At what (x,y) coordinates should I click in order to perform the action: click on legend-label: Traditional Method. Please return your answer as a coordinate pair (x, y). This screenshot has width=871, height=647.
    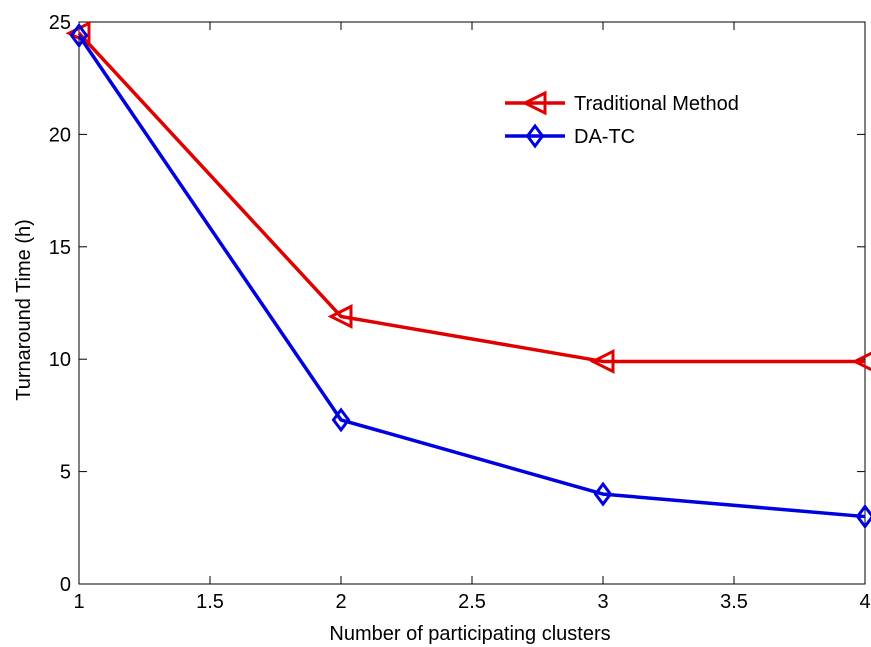
    Looking at the image, I should click on (656, 104).